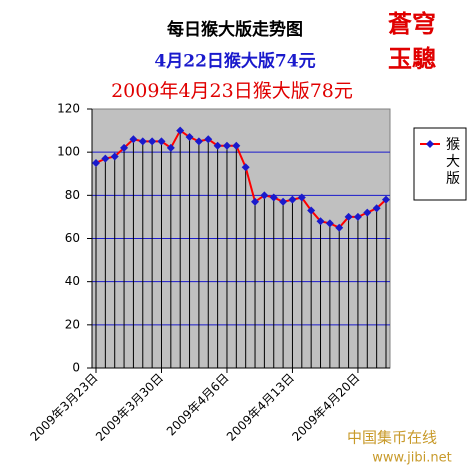 Image resolution: width=473 pixels, height=470 pixels. What do you see at coordinates (72, 195) in the screenshot?
I see `y-tick-label: 80` at bounding box center [72, 195].